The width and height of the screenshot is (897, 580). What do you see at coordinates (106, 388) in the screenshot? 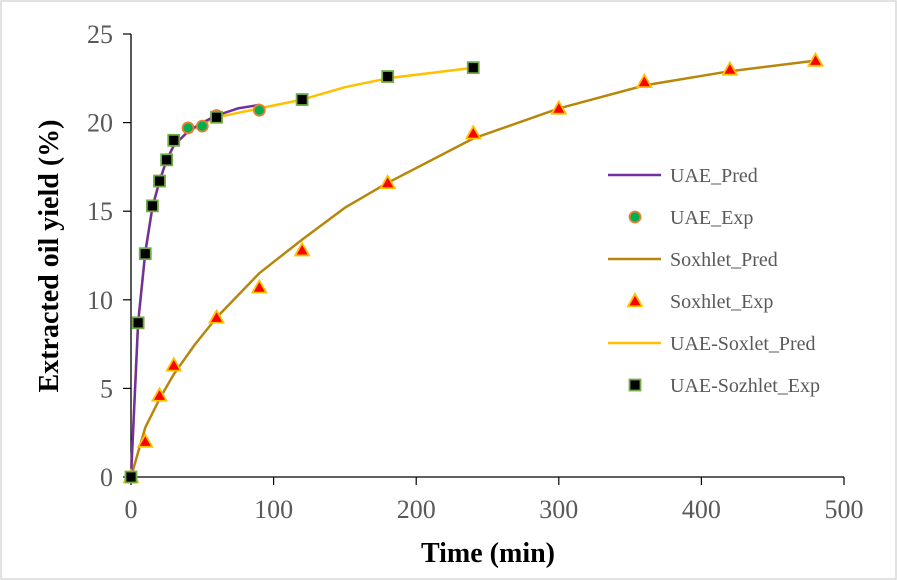
I see `y-tick-label: 5` at bounding box center [106, 388].